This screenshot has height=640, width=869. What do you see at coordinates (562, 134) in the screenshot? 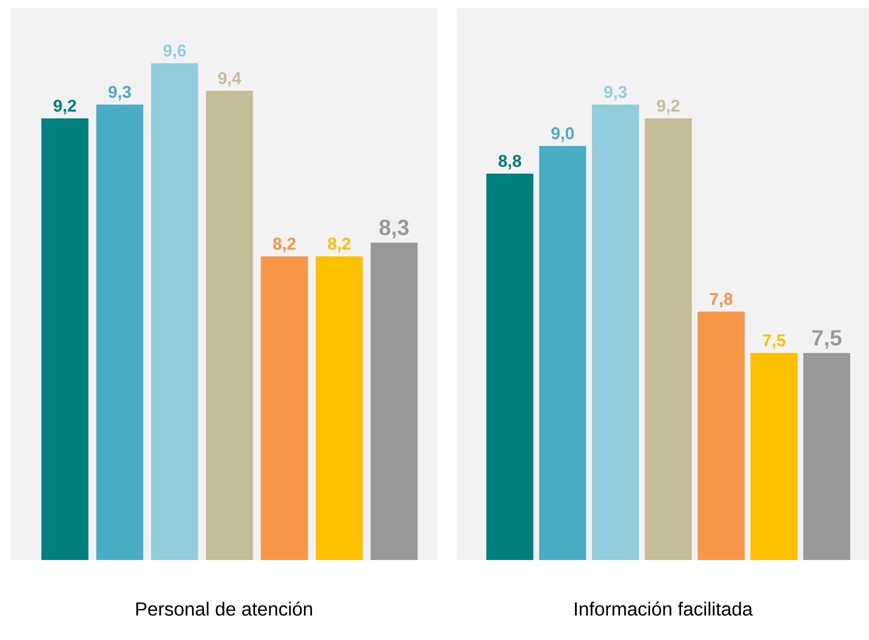
I see `data-label: 9,0` at bounding box center [562, 134].